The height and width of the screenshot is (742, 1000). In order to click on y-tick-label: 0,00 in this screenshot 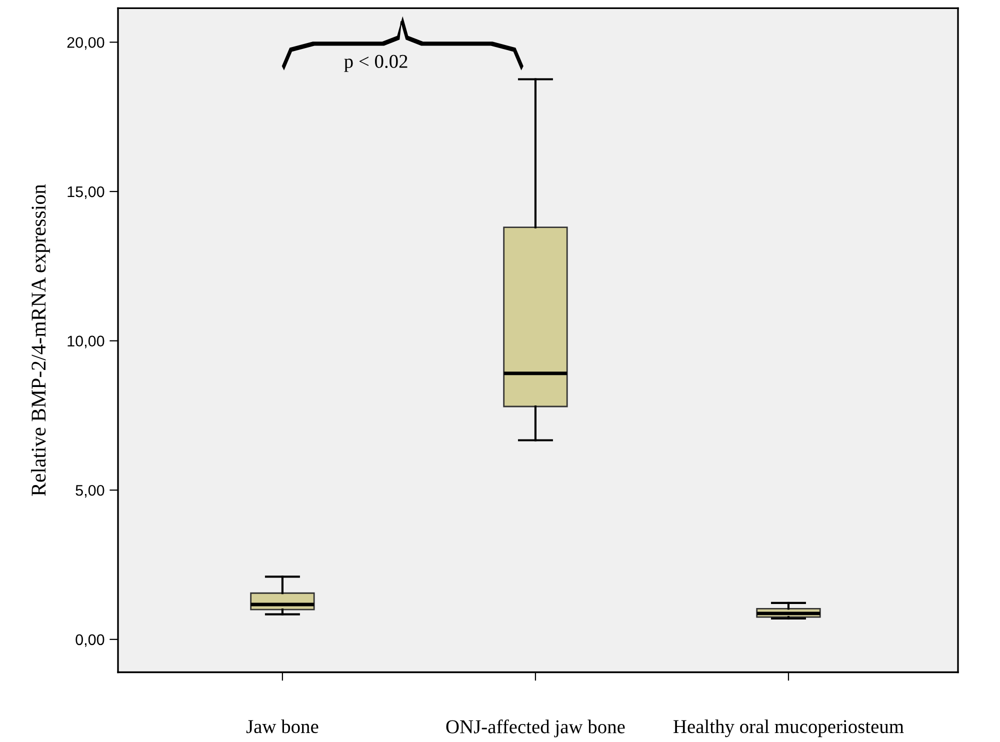, I will do `click(90, 640)`.